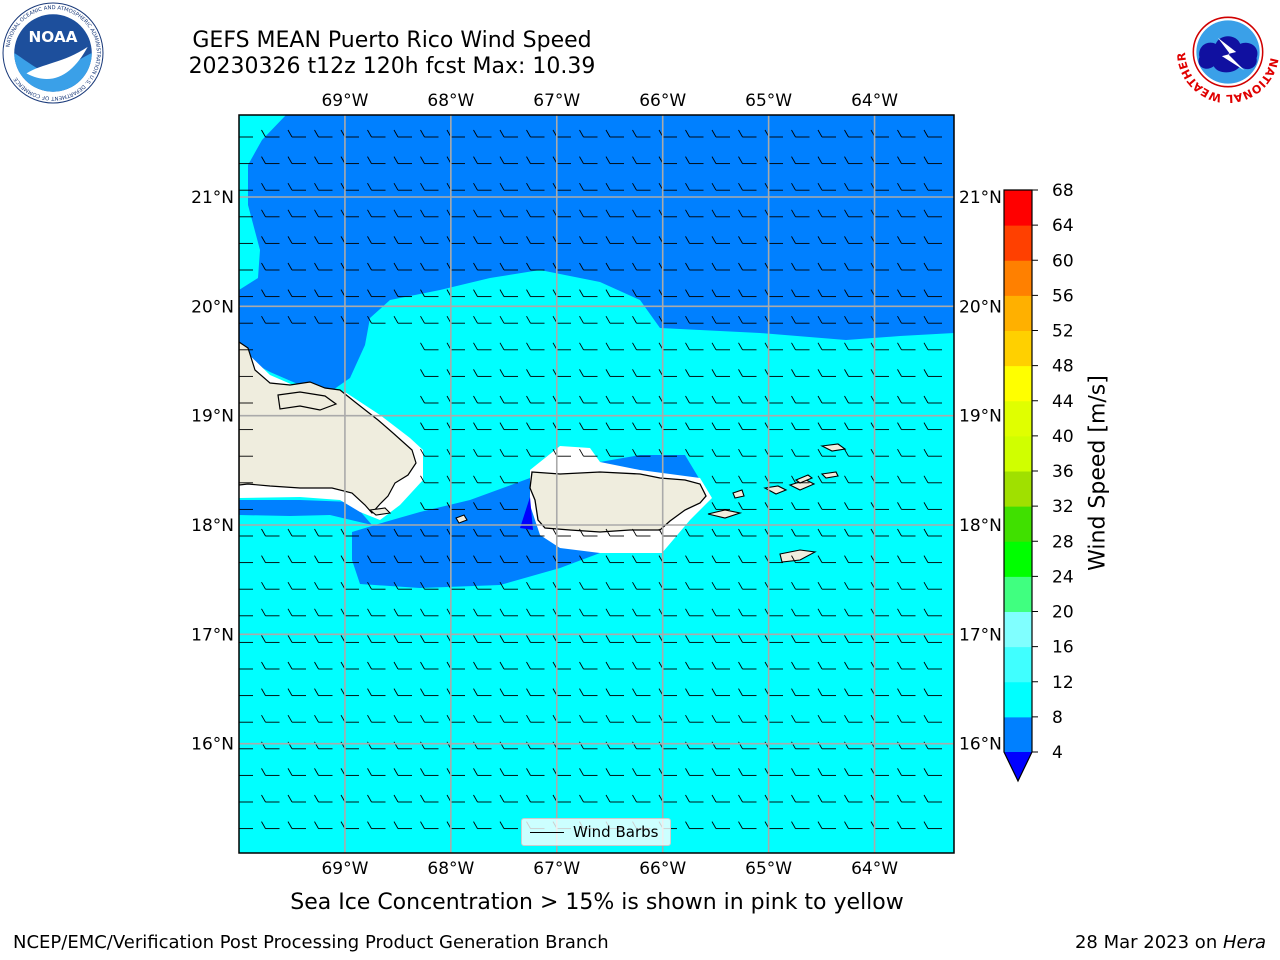 This screenshot has width=1280, height=960. I want to click on lon-label-top: 65°W, so click(768, 101).